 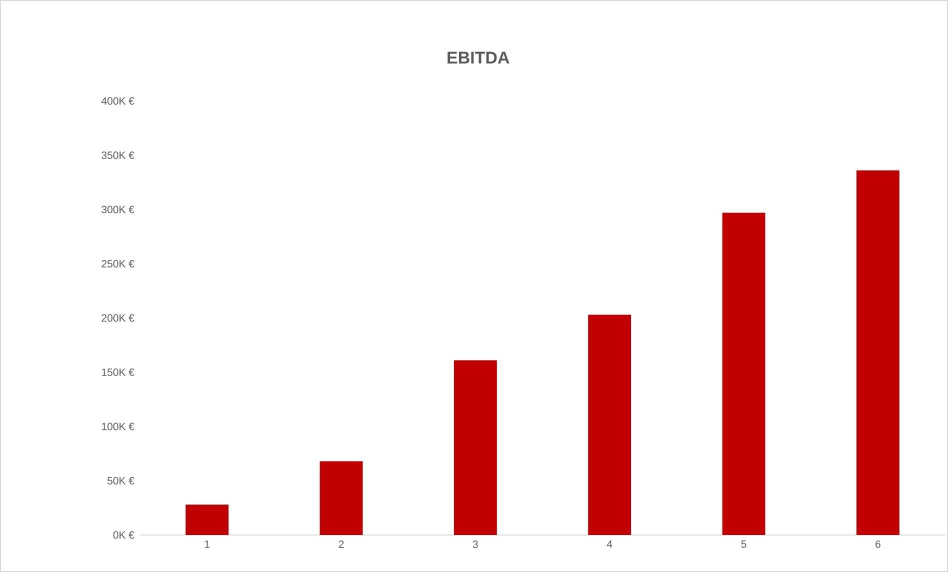 I want to click on x-tick-label: 4, so click(x=609, y=544).